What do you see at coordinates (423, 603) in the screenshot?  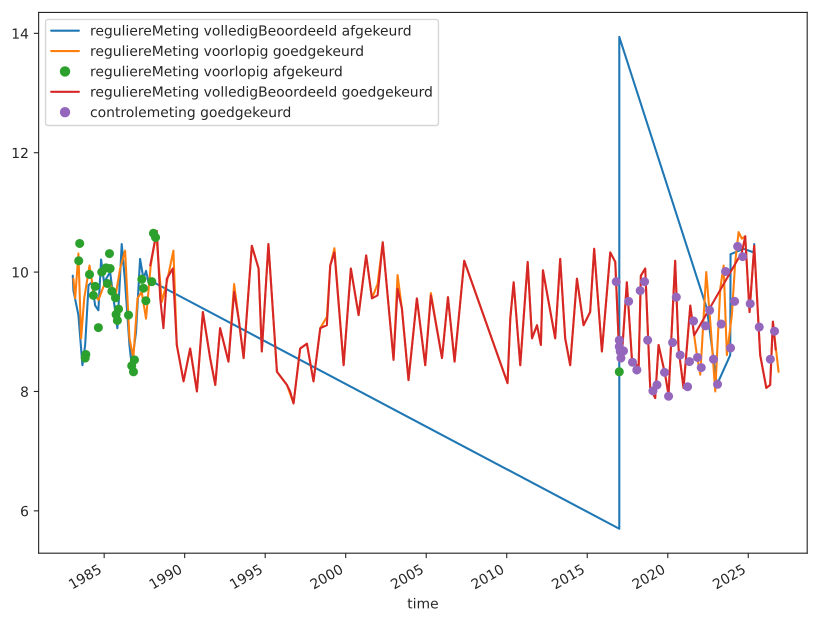 I see `x-axis-title: time` at bounding box center [423, 603].